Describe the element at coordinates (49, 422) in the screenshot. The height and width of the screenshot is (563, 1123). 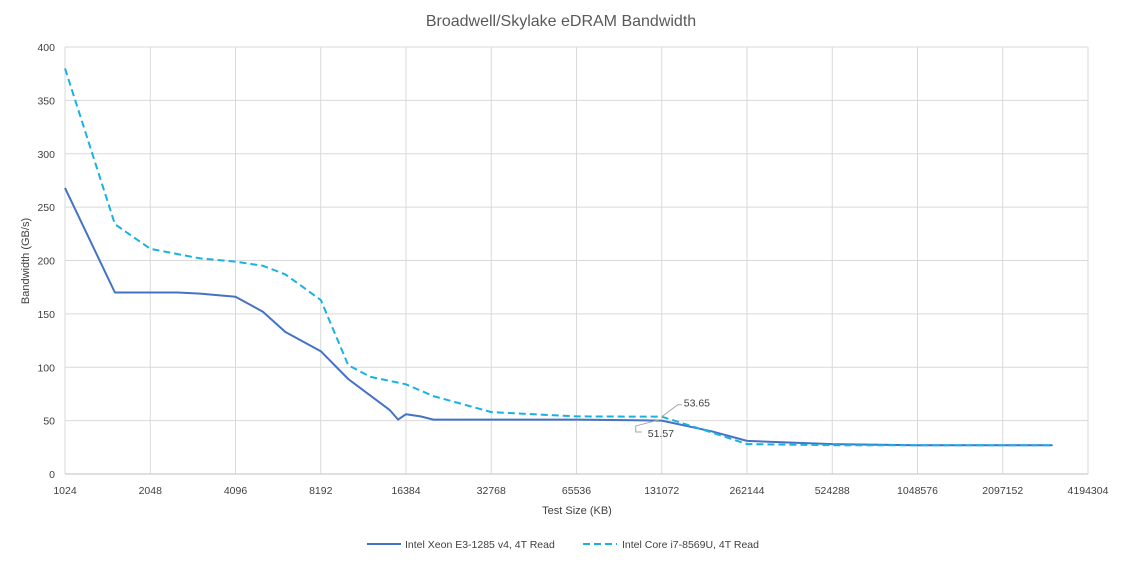
I see `y-tick-label: 50` at that location.